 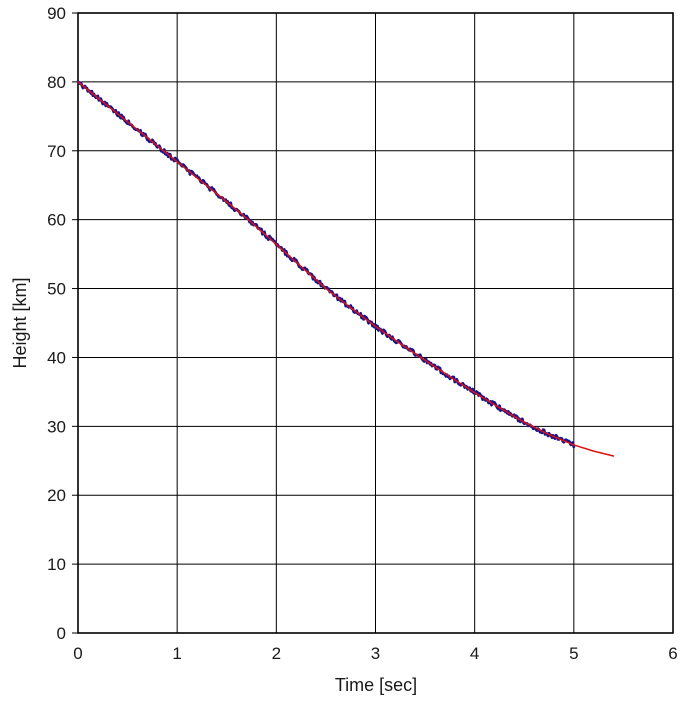 I want to click on y-tick-label: 0, so click(x=61, y=633).